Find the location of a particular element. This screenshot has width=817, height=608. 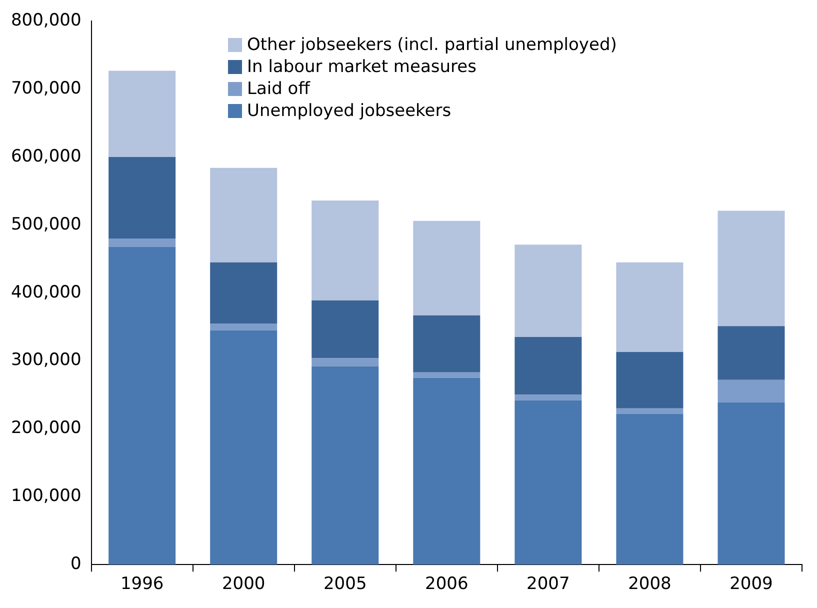

y-tick-label: 400,000 is located at coordinates (46, 292).